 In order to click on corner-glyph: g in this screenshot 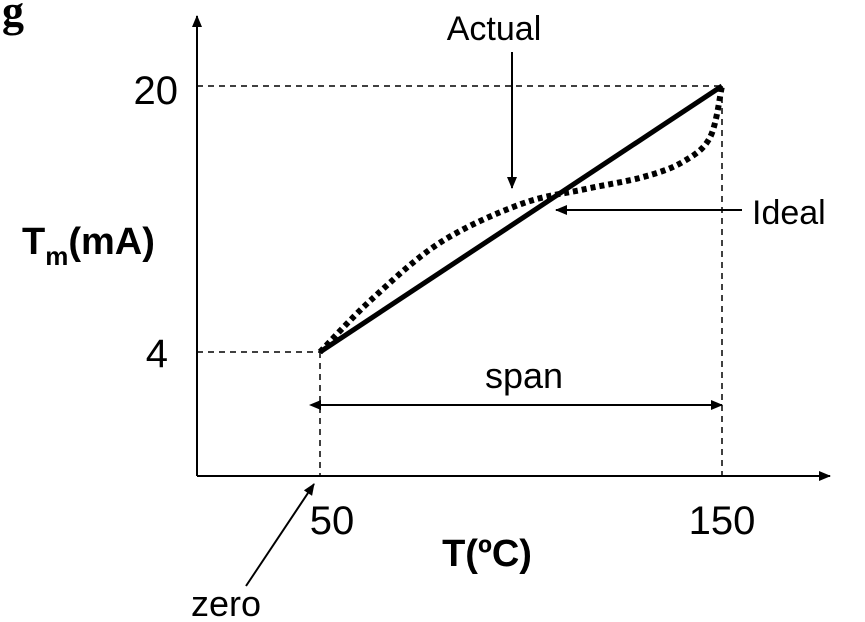, I will do `click(13, 18)`.